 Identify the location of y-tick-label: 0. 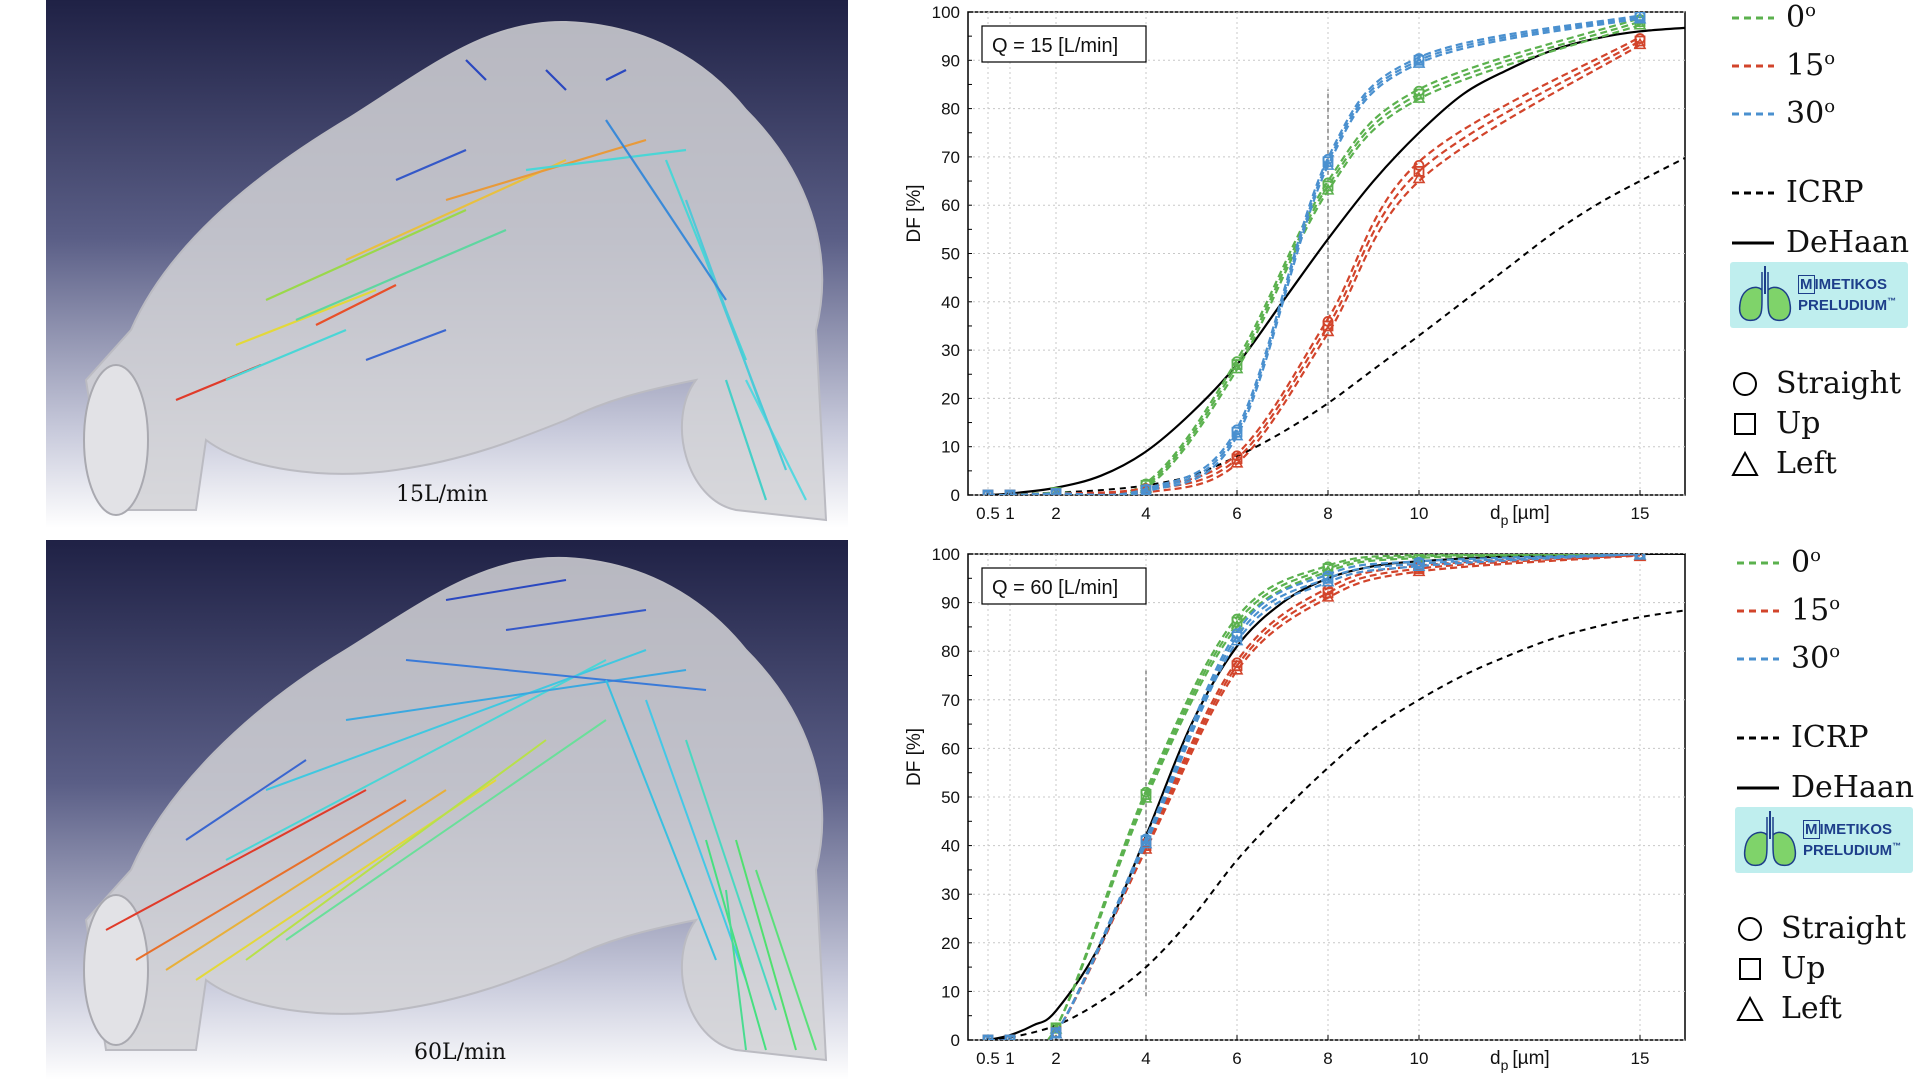
(955, 1040).